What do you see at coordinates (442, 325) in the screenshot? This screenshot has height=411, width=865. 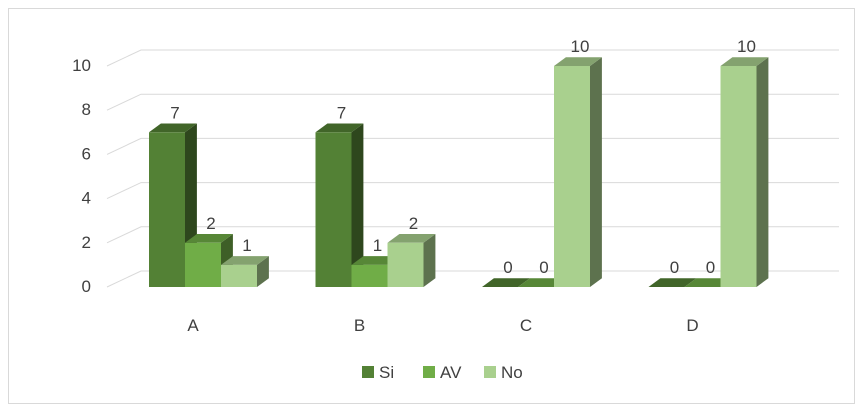 I see `x-axis-category-labels: A B C D` at bounding box center [442, 325].